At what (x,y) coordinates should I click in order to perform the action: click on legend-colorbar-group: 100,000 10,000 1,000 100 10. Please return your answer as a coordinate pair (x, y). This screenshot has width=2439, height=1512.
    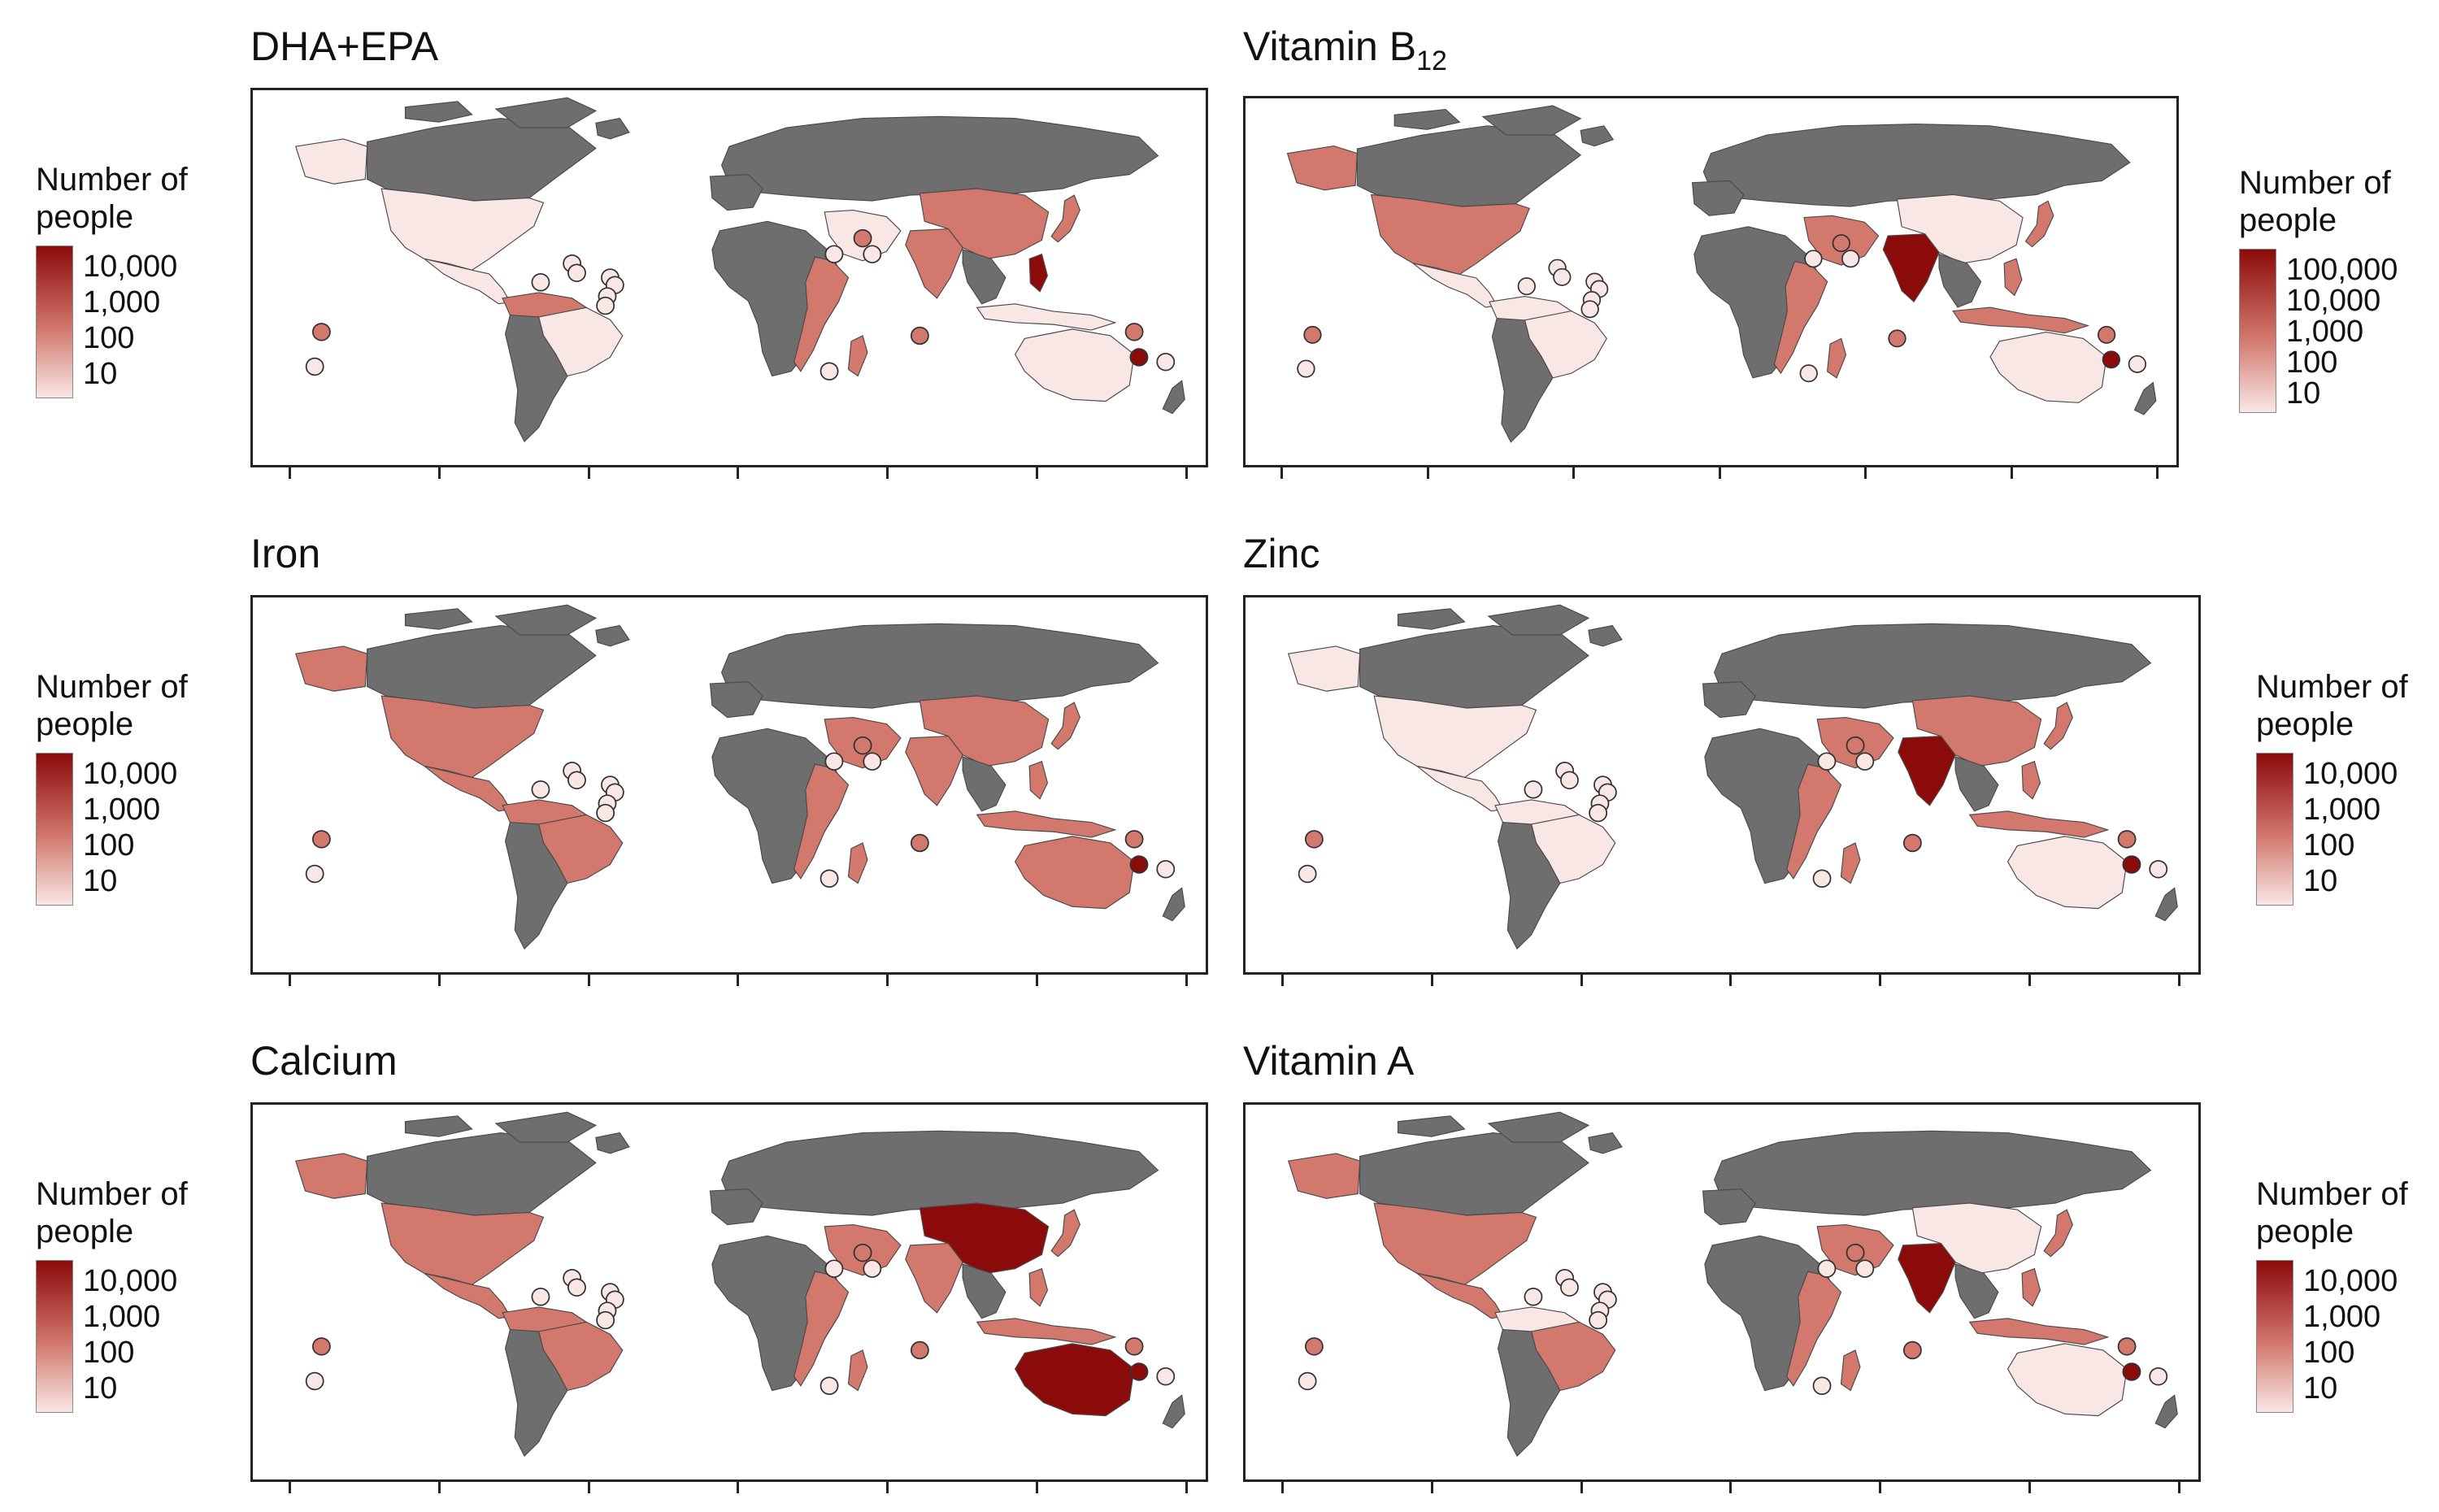
    Looking at the image, I should click on (2318, 331).